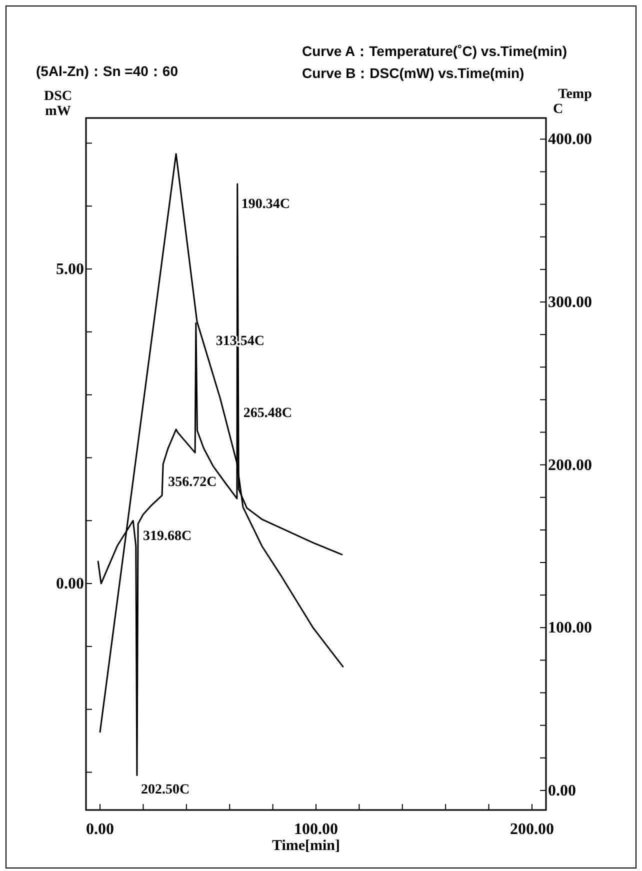 Image resolution: width=642 pixels, height=871 pixels. Describe the element at coordinates (570, 628) in the screenshot. I see `y2-tick-label: 100.00` at that location.